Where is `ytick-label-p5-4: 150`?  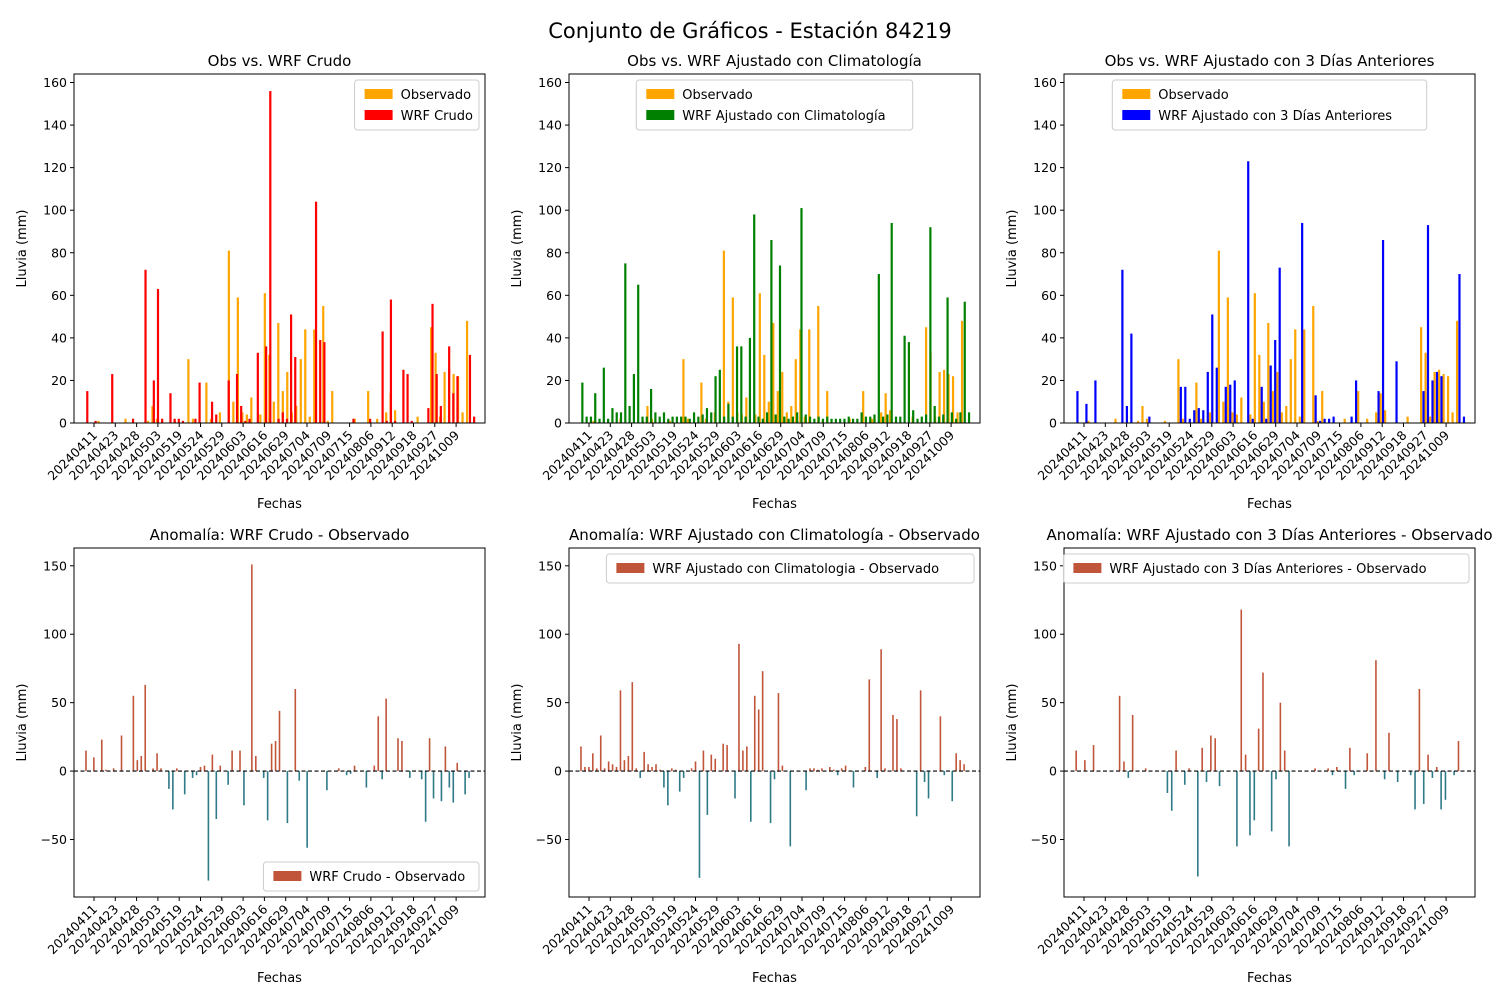
ytick-label-p5-4: 150 is located at coordinates (550, 565).